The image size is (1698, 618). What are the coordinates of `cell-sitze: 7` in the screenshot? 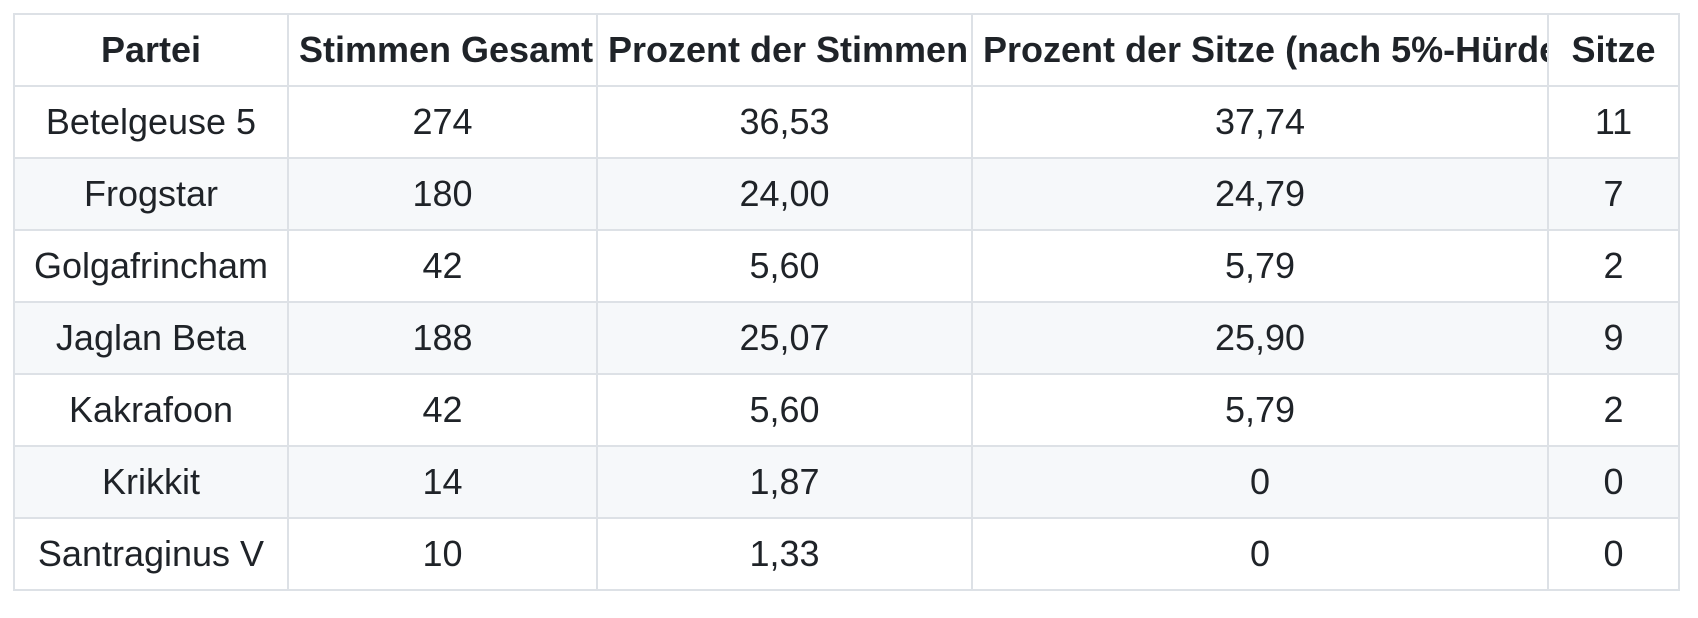 It's located at (1613, 194).